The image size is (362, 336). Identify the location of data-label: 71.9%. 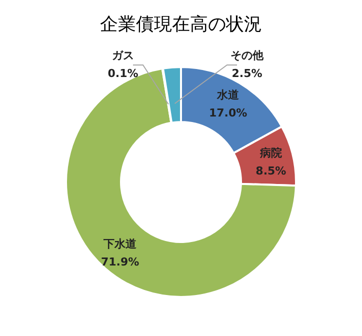
(120, 262).